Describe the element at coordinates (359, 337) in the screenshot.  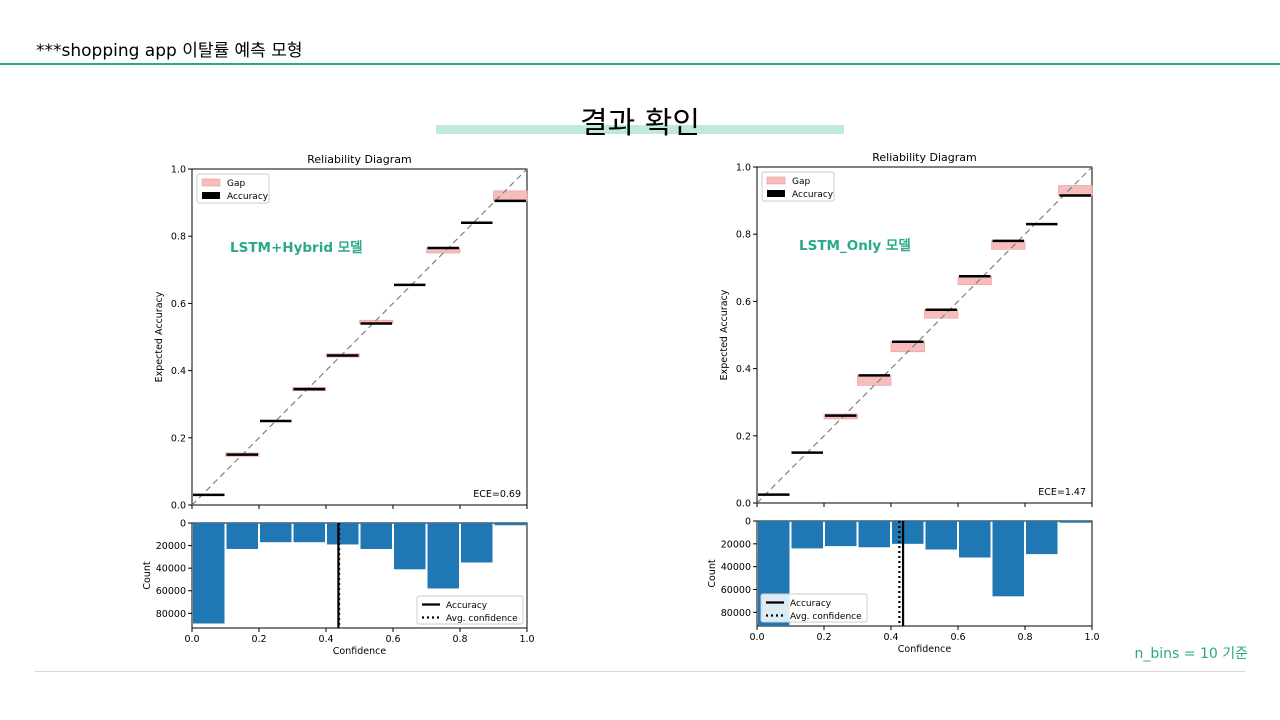
I see `perfect-calibration-line` at that location.